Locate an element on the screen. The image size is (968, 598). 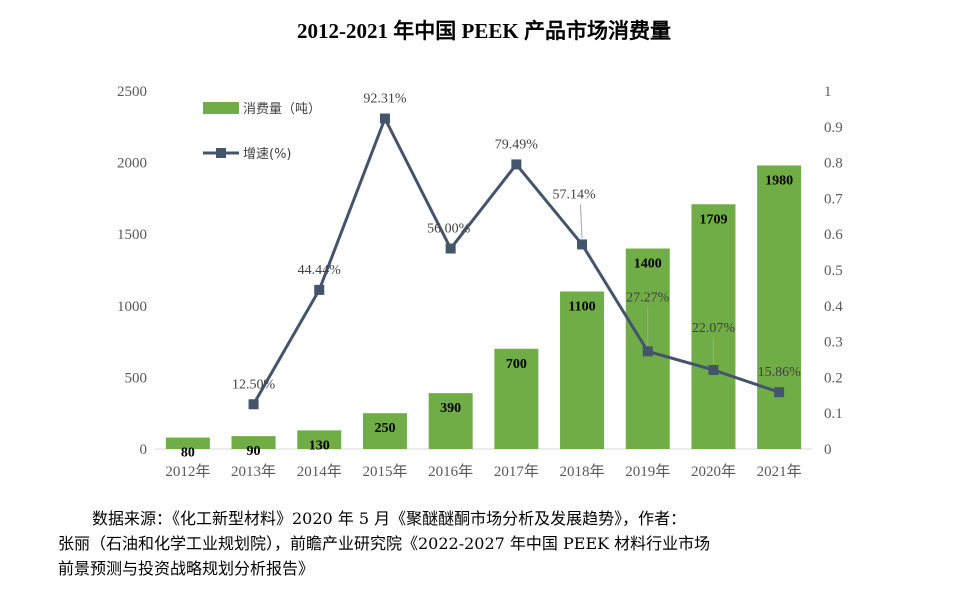
legend-line-label: 增速(%) is located at coordinates (267, 154).